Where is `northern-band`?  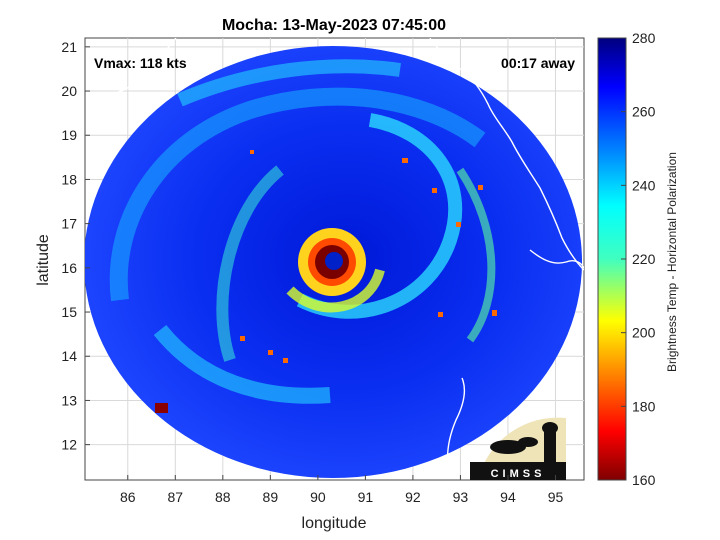 northern-band is located at coordinates (289, 83).